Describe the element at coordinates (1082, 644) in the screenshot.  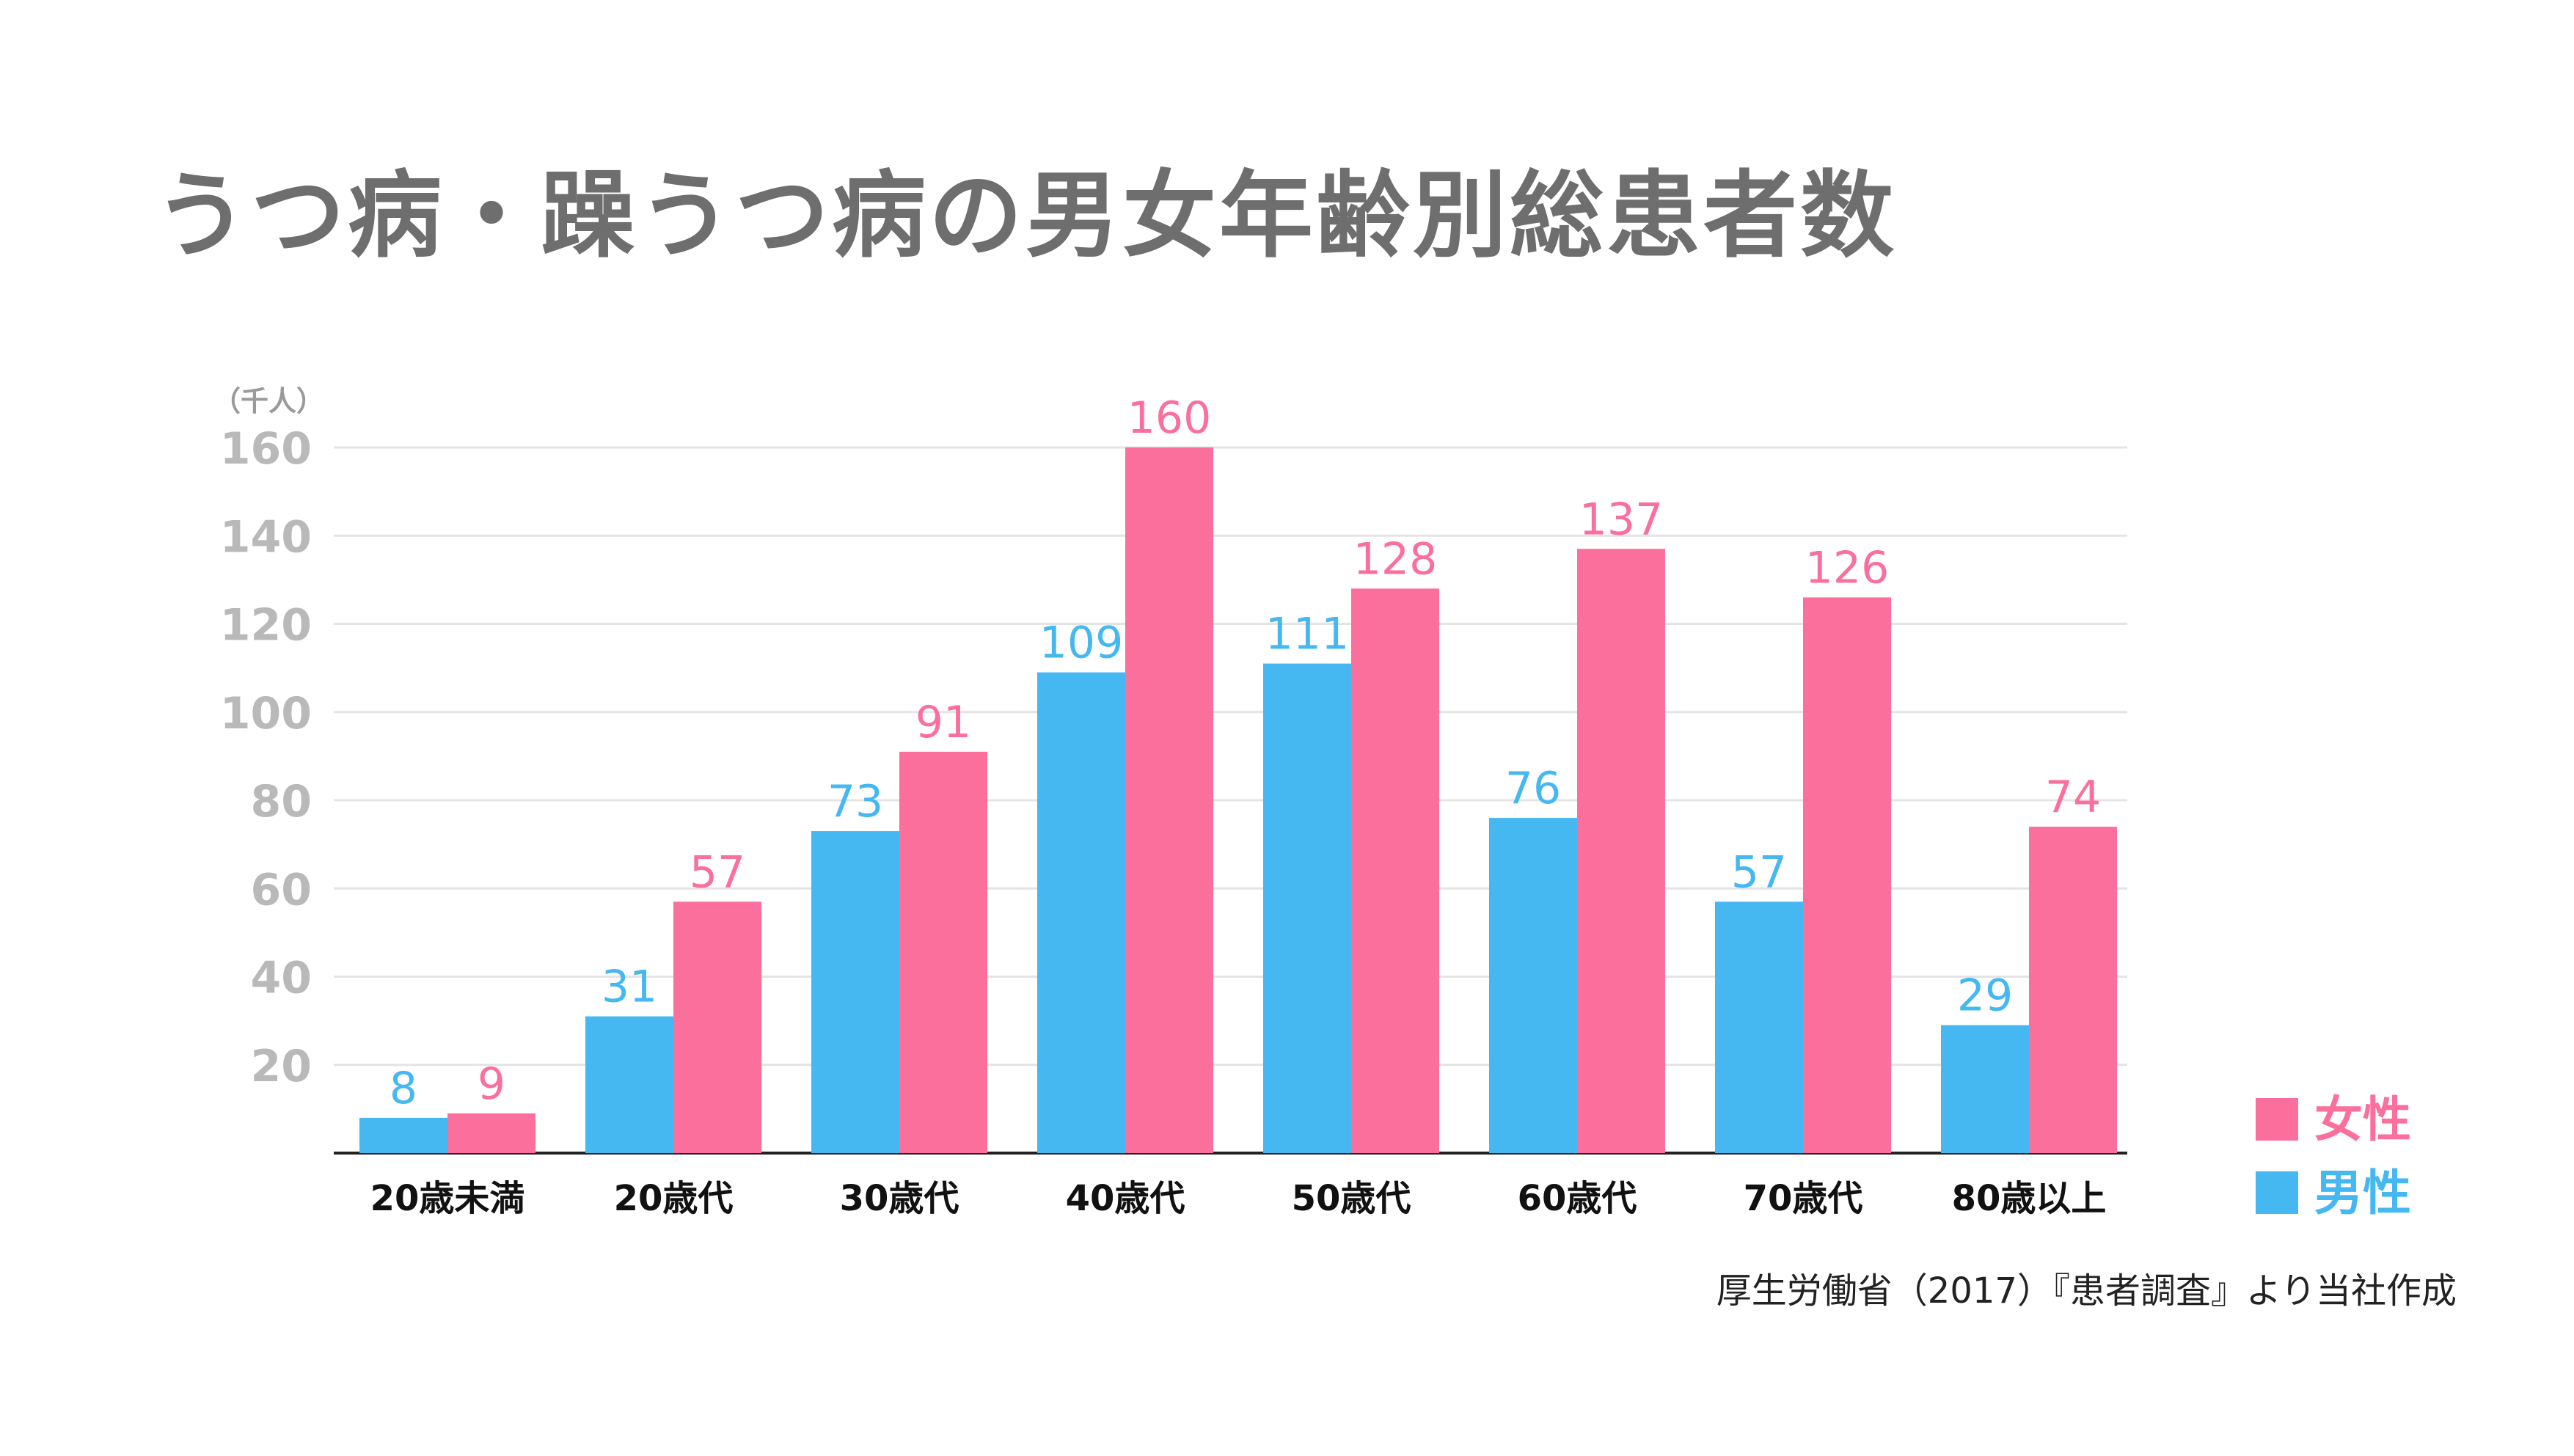
I see `data-label: 109` at that location.